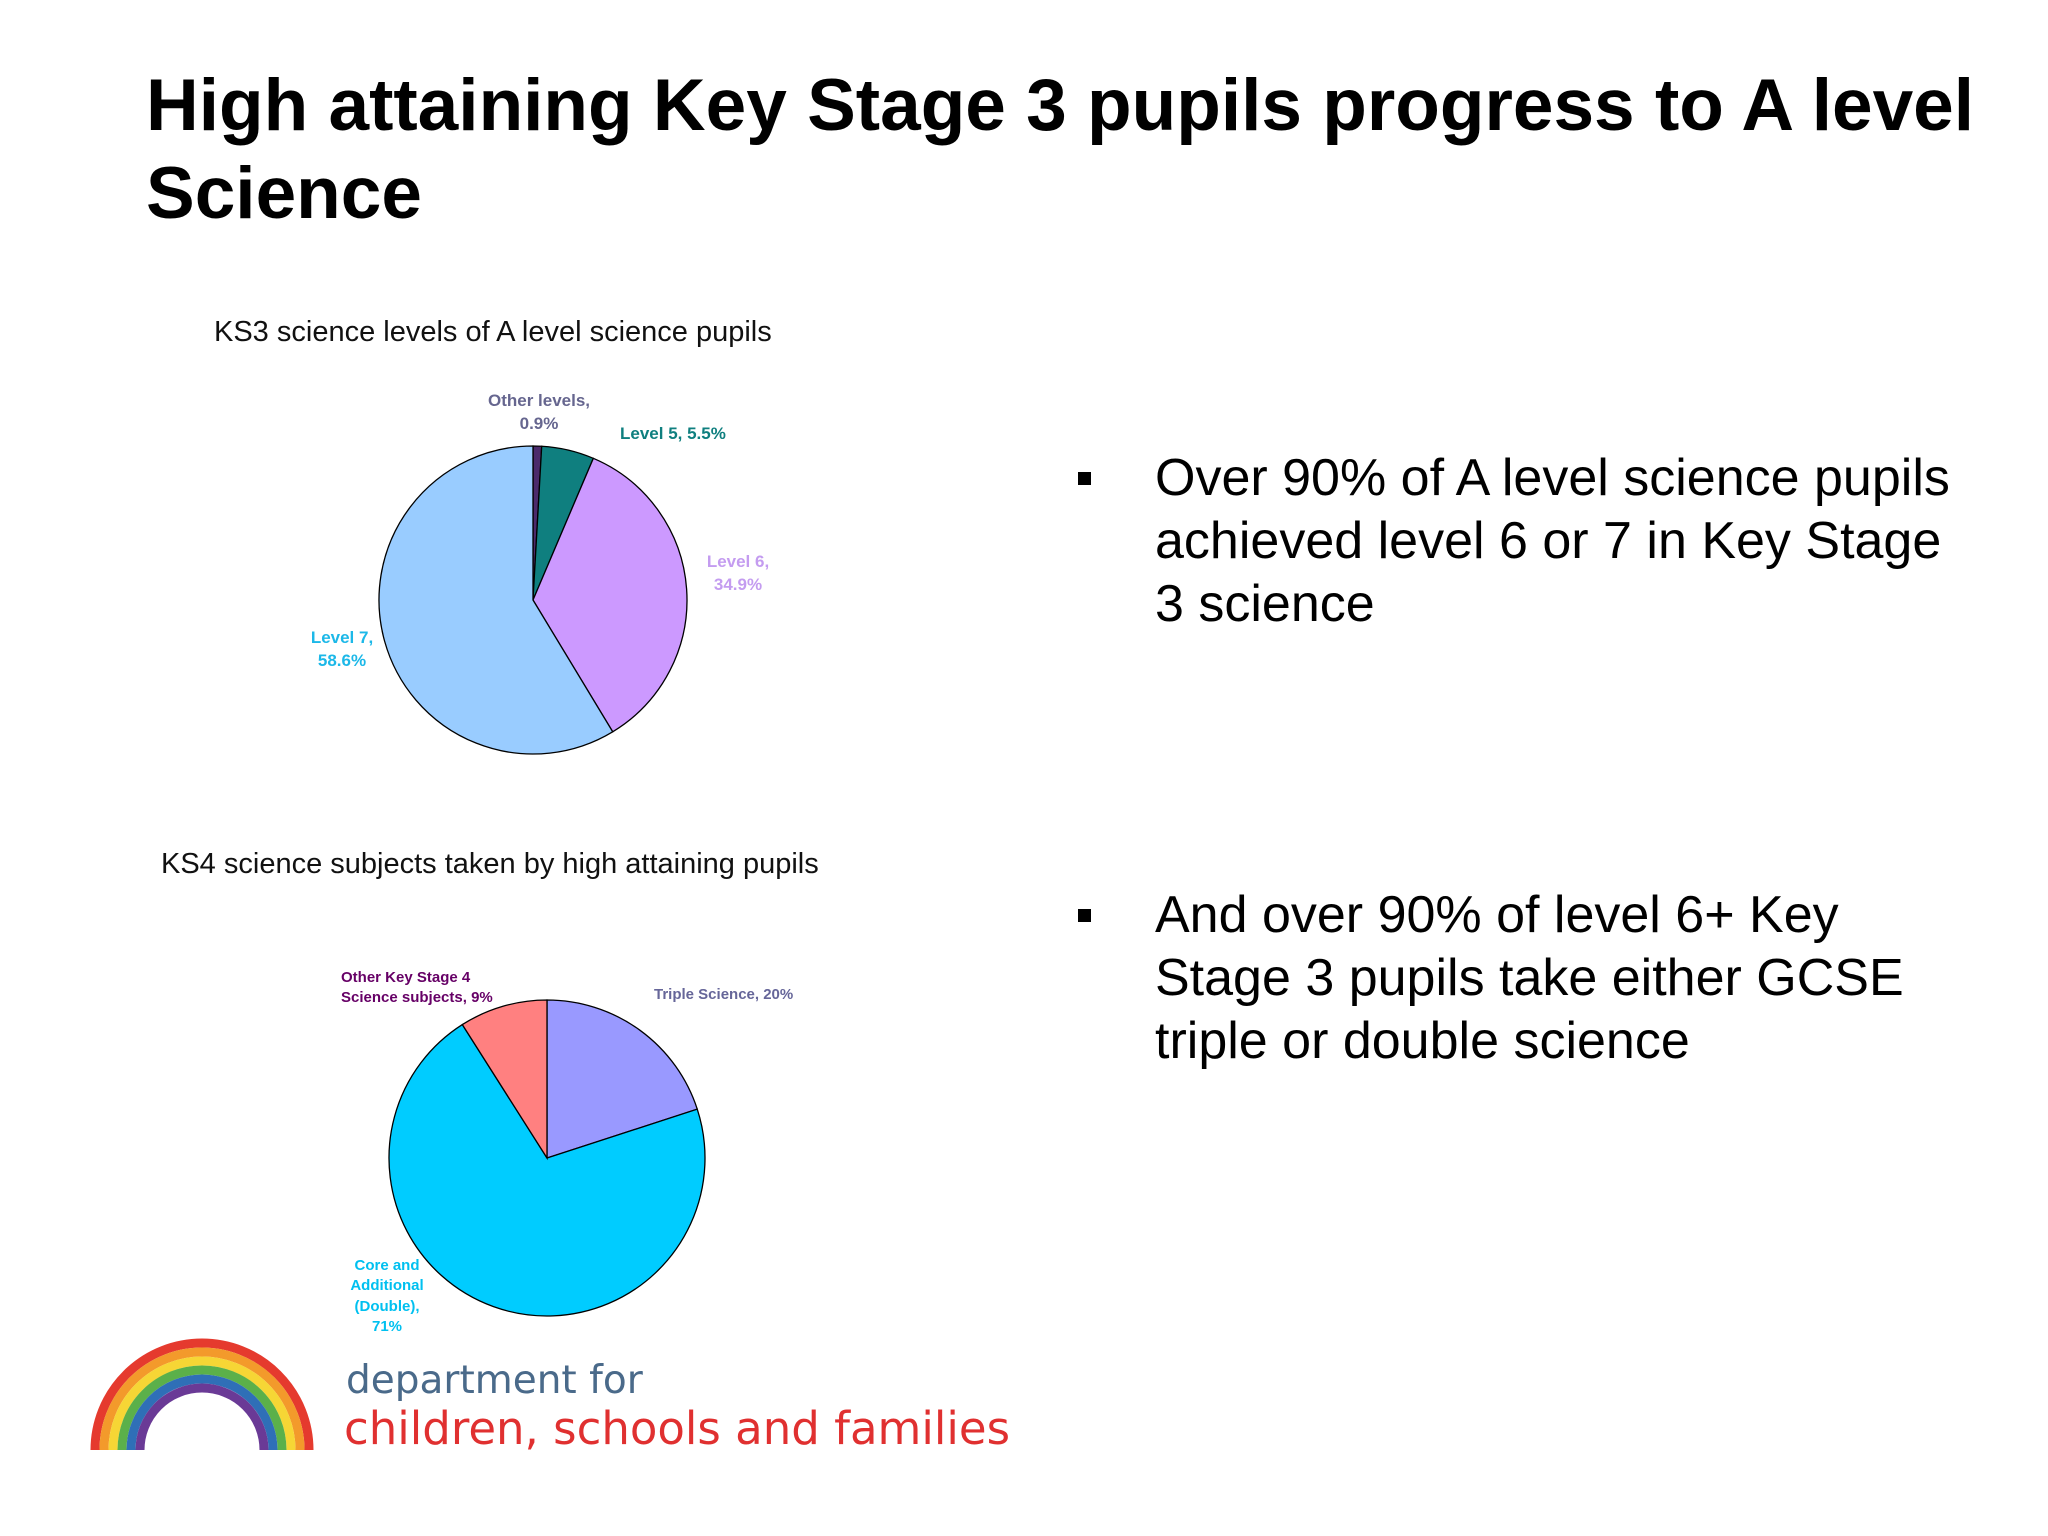  I want to click on slice-label: Level 6, 34.9%, so click(738, 573).